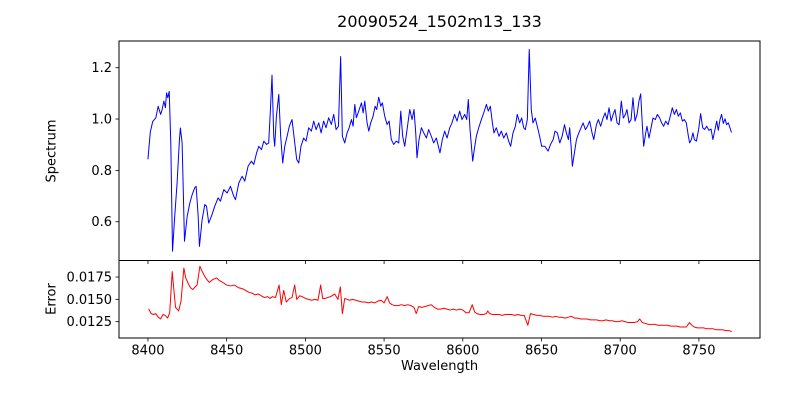  I want to click on x-tick-label: 8600, so click(462, 351).